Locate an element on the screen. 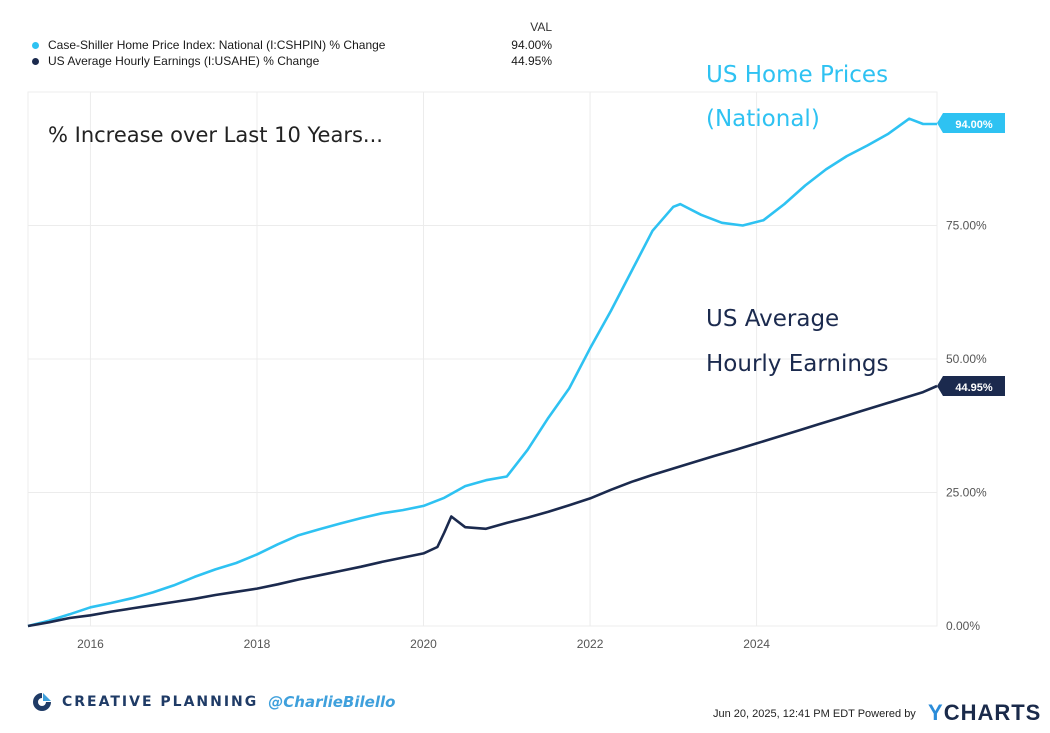 The image size is (1050, 733). x-tick-label-2022: 2022 is located at coordinates (590, 644).